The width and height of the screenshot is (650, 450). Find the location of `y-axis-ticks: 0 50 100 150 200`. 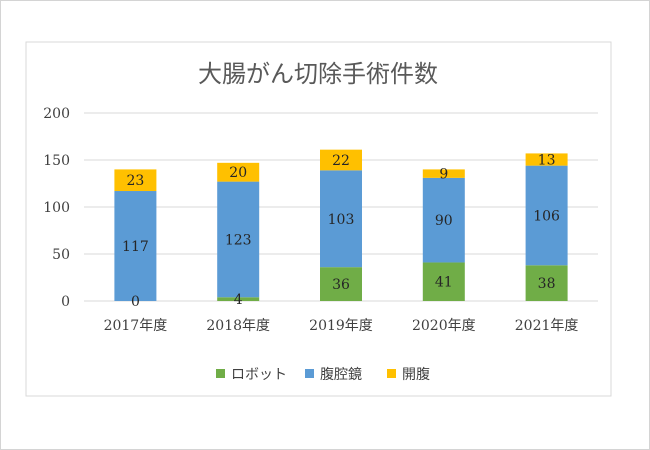

y-axis-ticks: 0 50 100 150 200 is located at coordinates (56, 208).